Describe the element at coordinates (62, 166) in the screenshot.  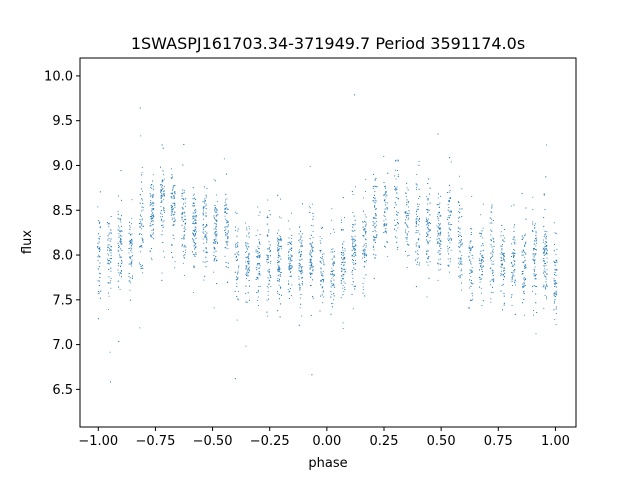
I see `y-tick-label: 9.0` at that location.